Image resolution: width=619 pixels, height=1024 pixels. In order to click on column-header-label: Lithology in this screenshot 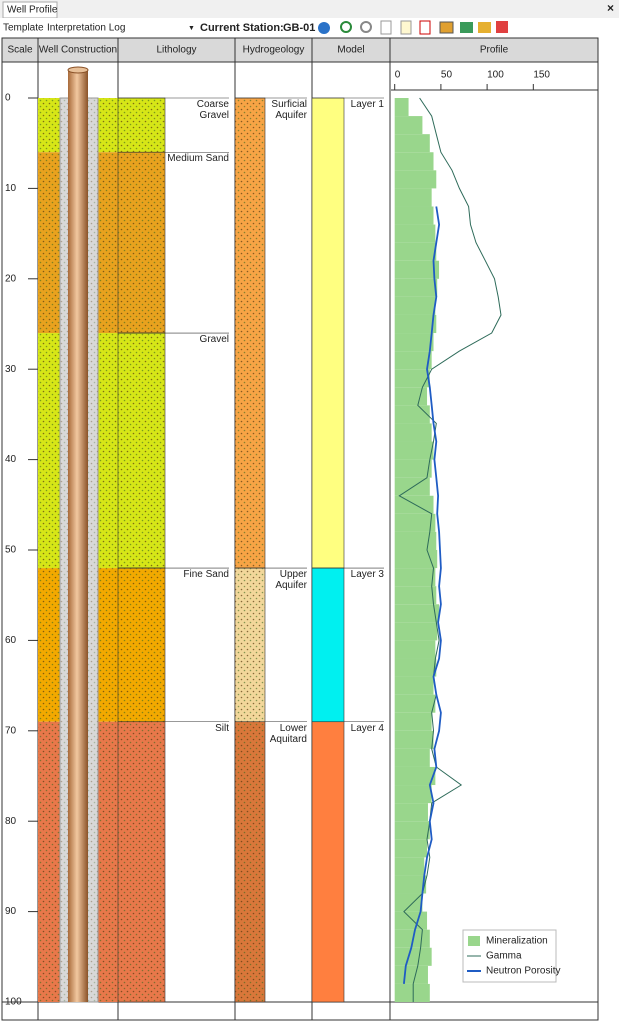, I will do `click(176, 50)`.